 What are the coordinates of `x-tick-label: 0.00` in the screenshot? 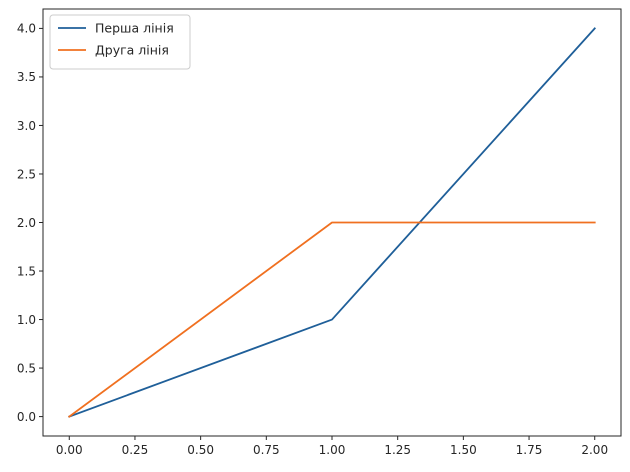 It's located at (69, 450).